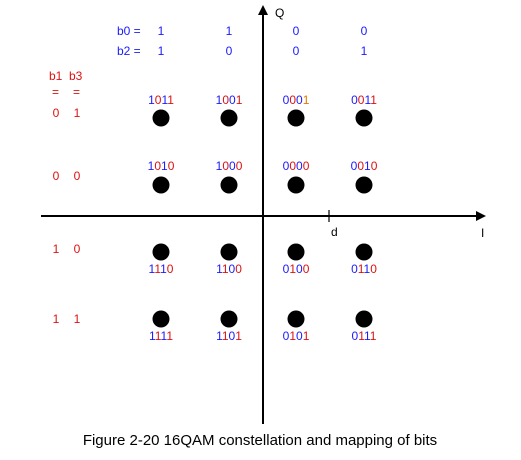 Image resolution: width=521 pixels, height=460 pixels. Describe the element at coordinates (229, 269) in the screenshot. I see `point-bit-label: 1100` at that location.